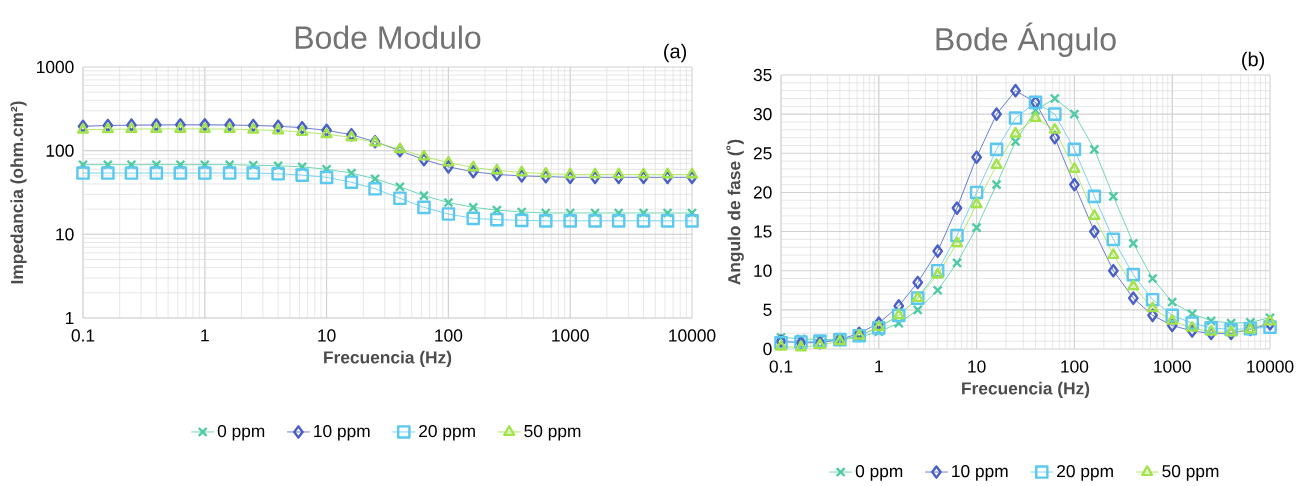  What do you see at coordinates (1026, 39) in the screenshot?
I see `chart-title: Bode Ángulo` at bounding box center [1026, 39].